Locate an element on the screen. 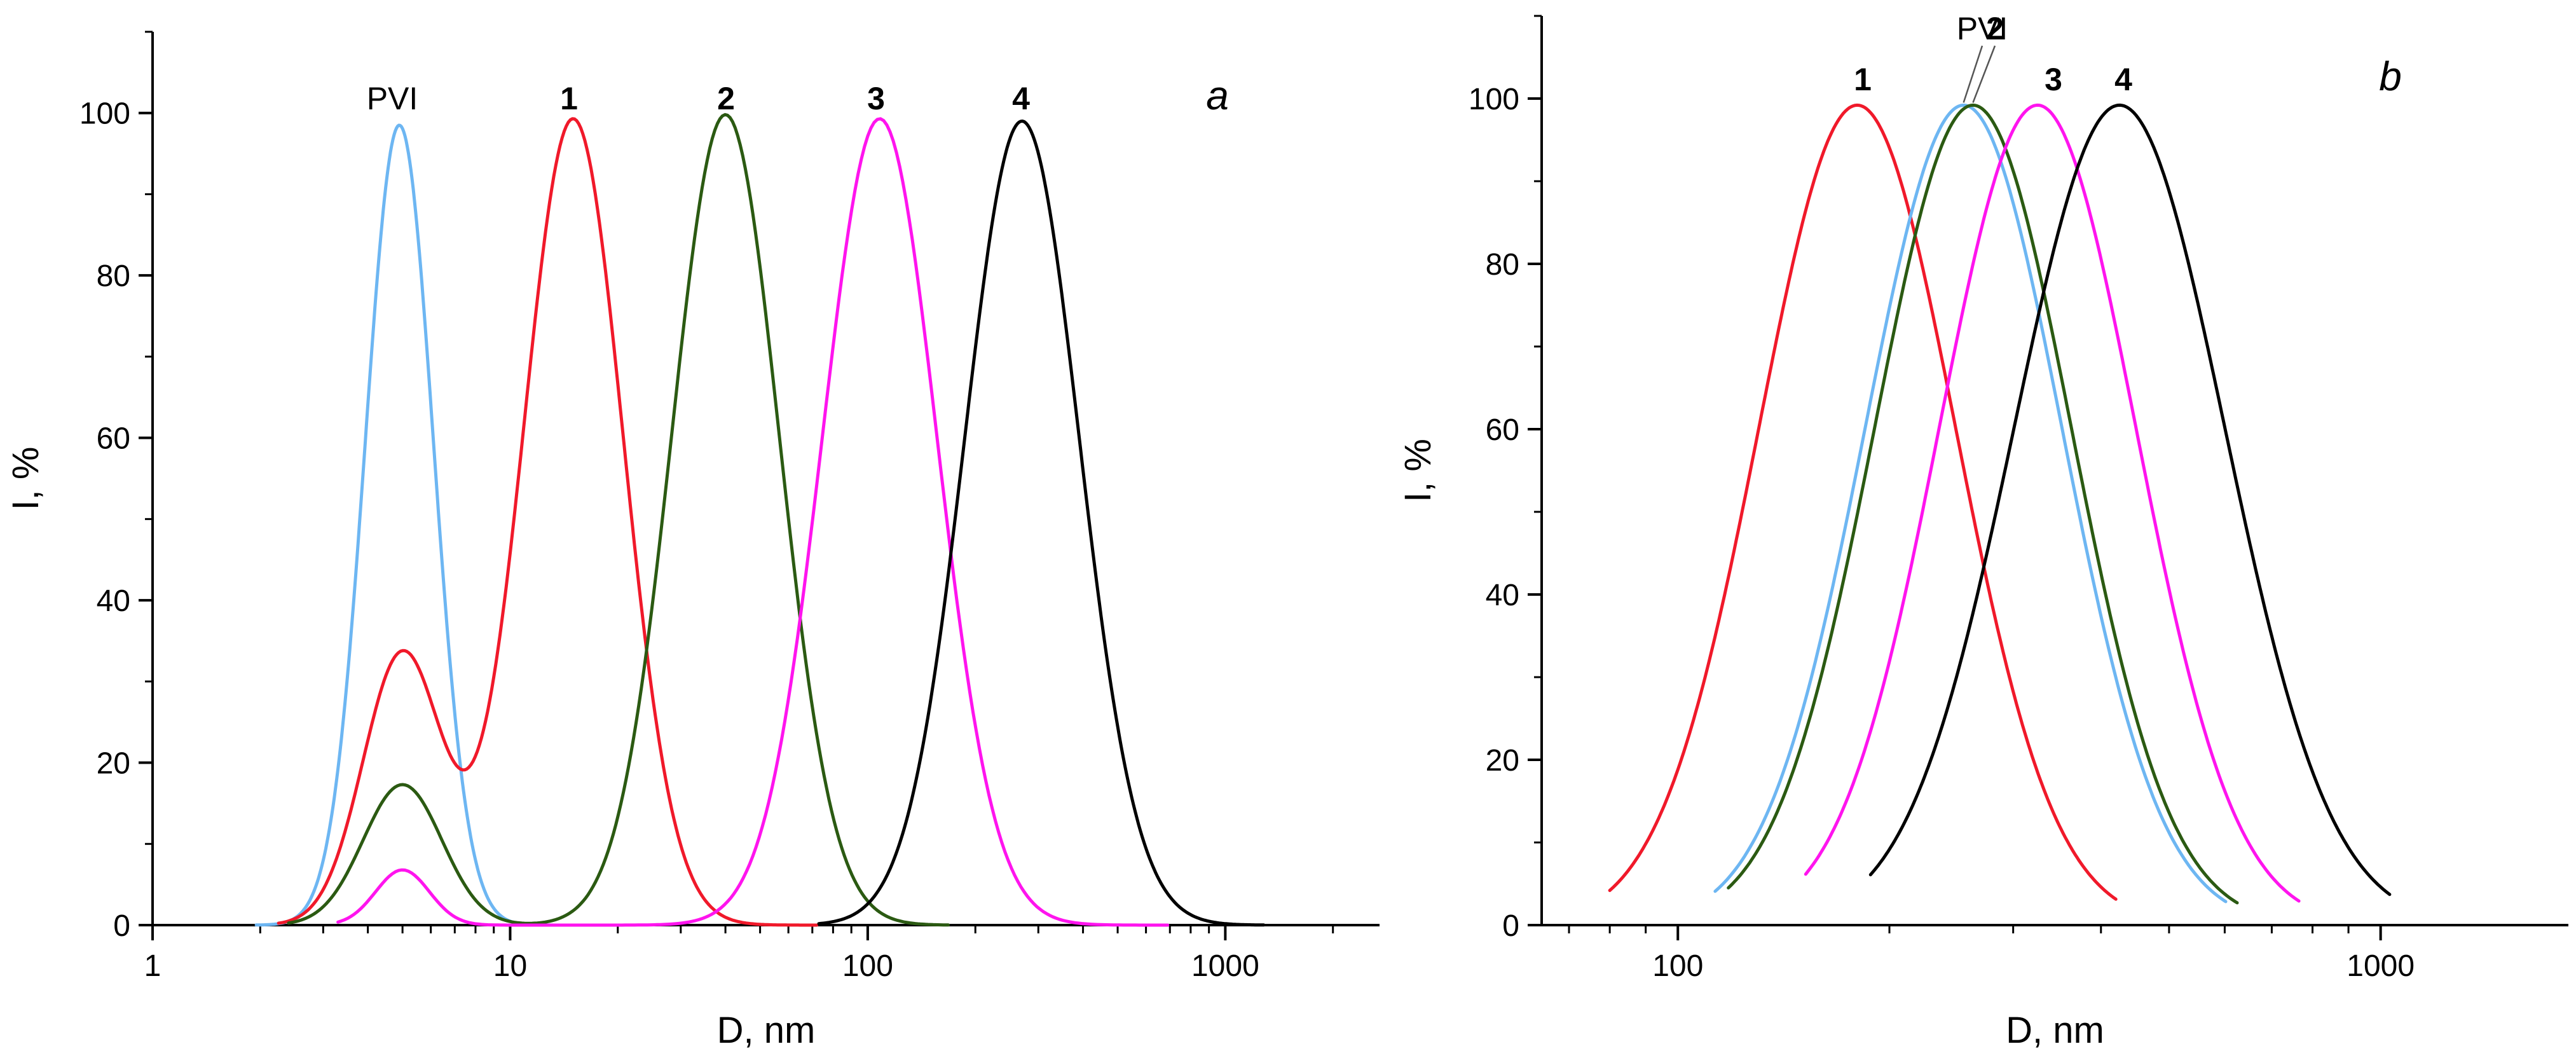 The height and width of the screenshot is (1058, 2576). panel-letter: a is located at coordinates (1217, 95).